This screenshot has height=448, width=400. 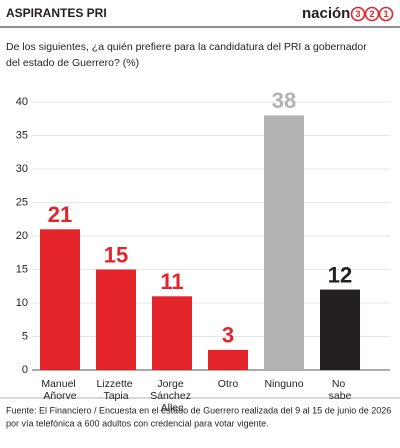 I want to click on y-tick-label: 20, so click(x=22, y=236).